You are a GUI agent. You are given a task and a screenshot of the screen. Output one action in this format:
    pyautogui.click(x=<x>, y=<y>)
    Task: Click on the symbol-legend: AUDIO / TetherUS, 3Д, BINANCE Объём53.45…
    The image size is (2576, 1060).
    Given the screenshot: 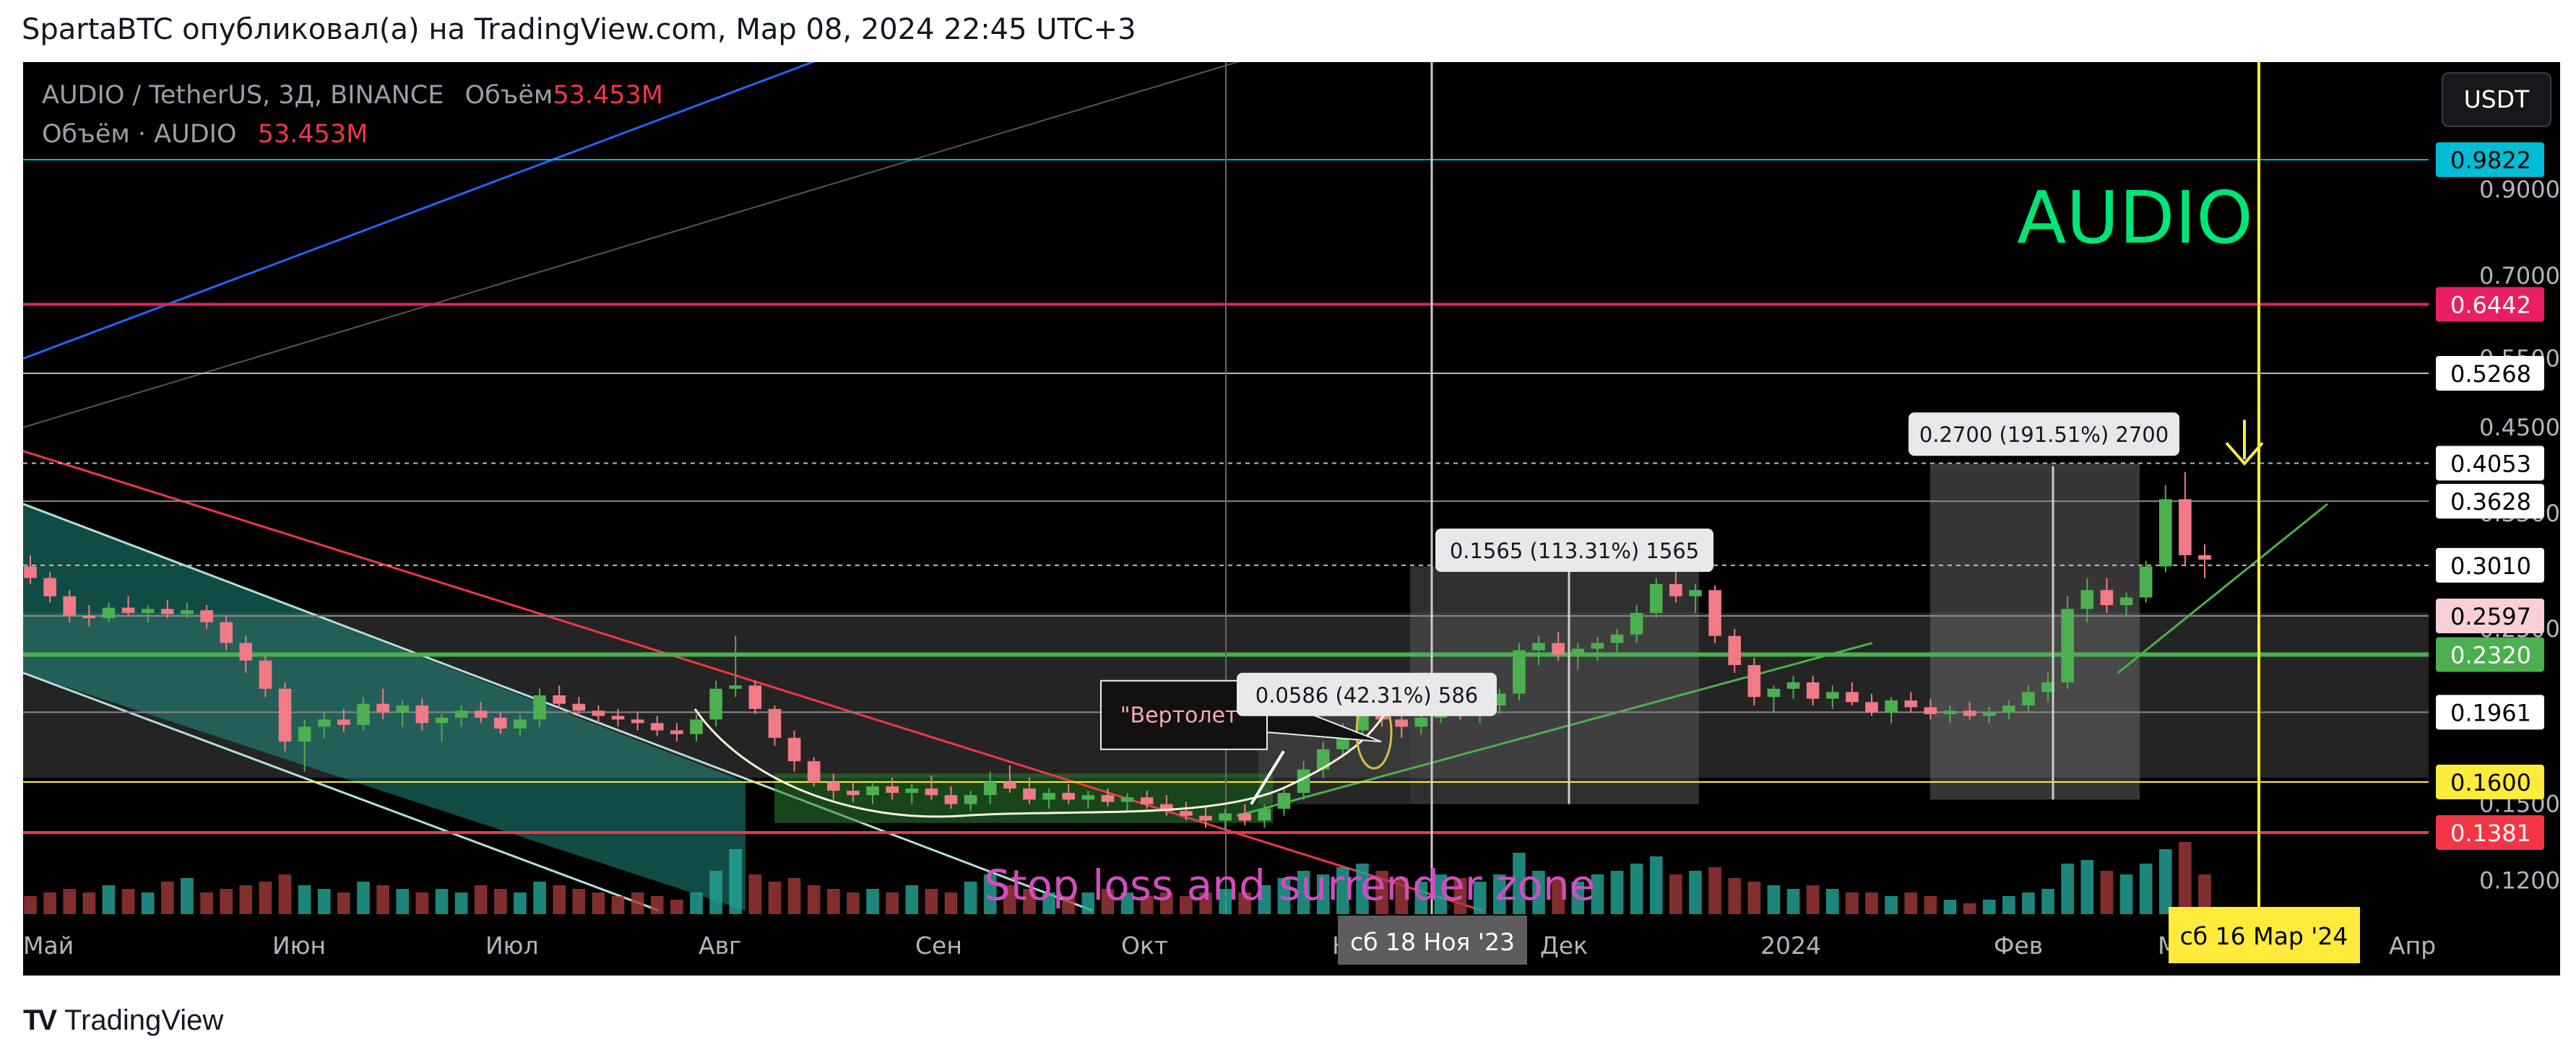 What is the action you would take?
    pyautogui.click(x=352, y=95)
    